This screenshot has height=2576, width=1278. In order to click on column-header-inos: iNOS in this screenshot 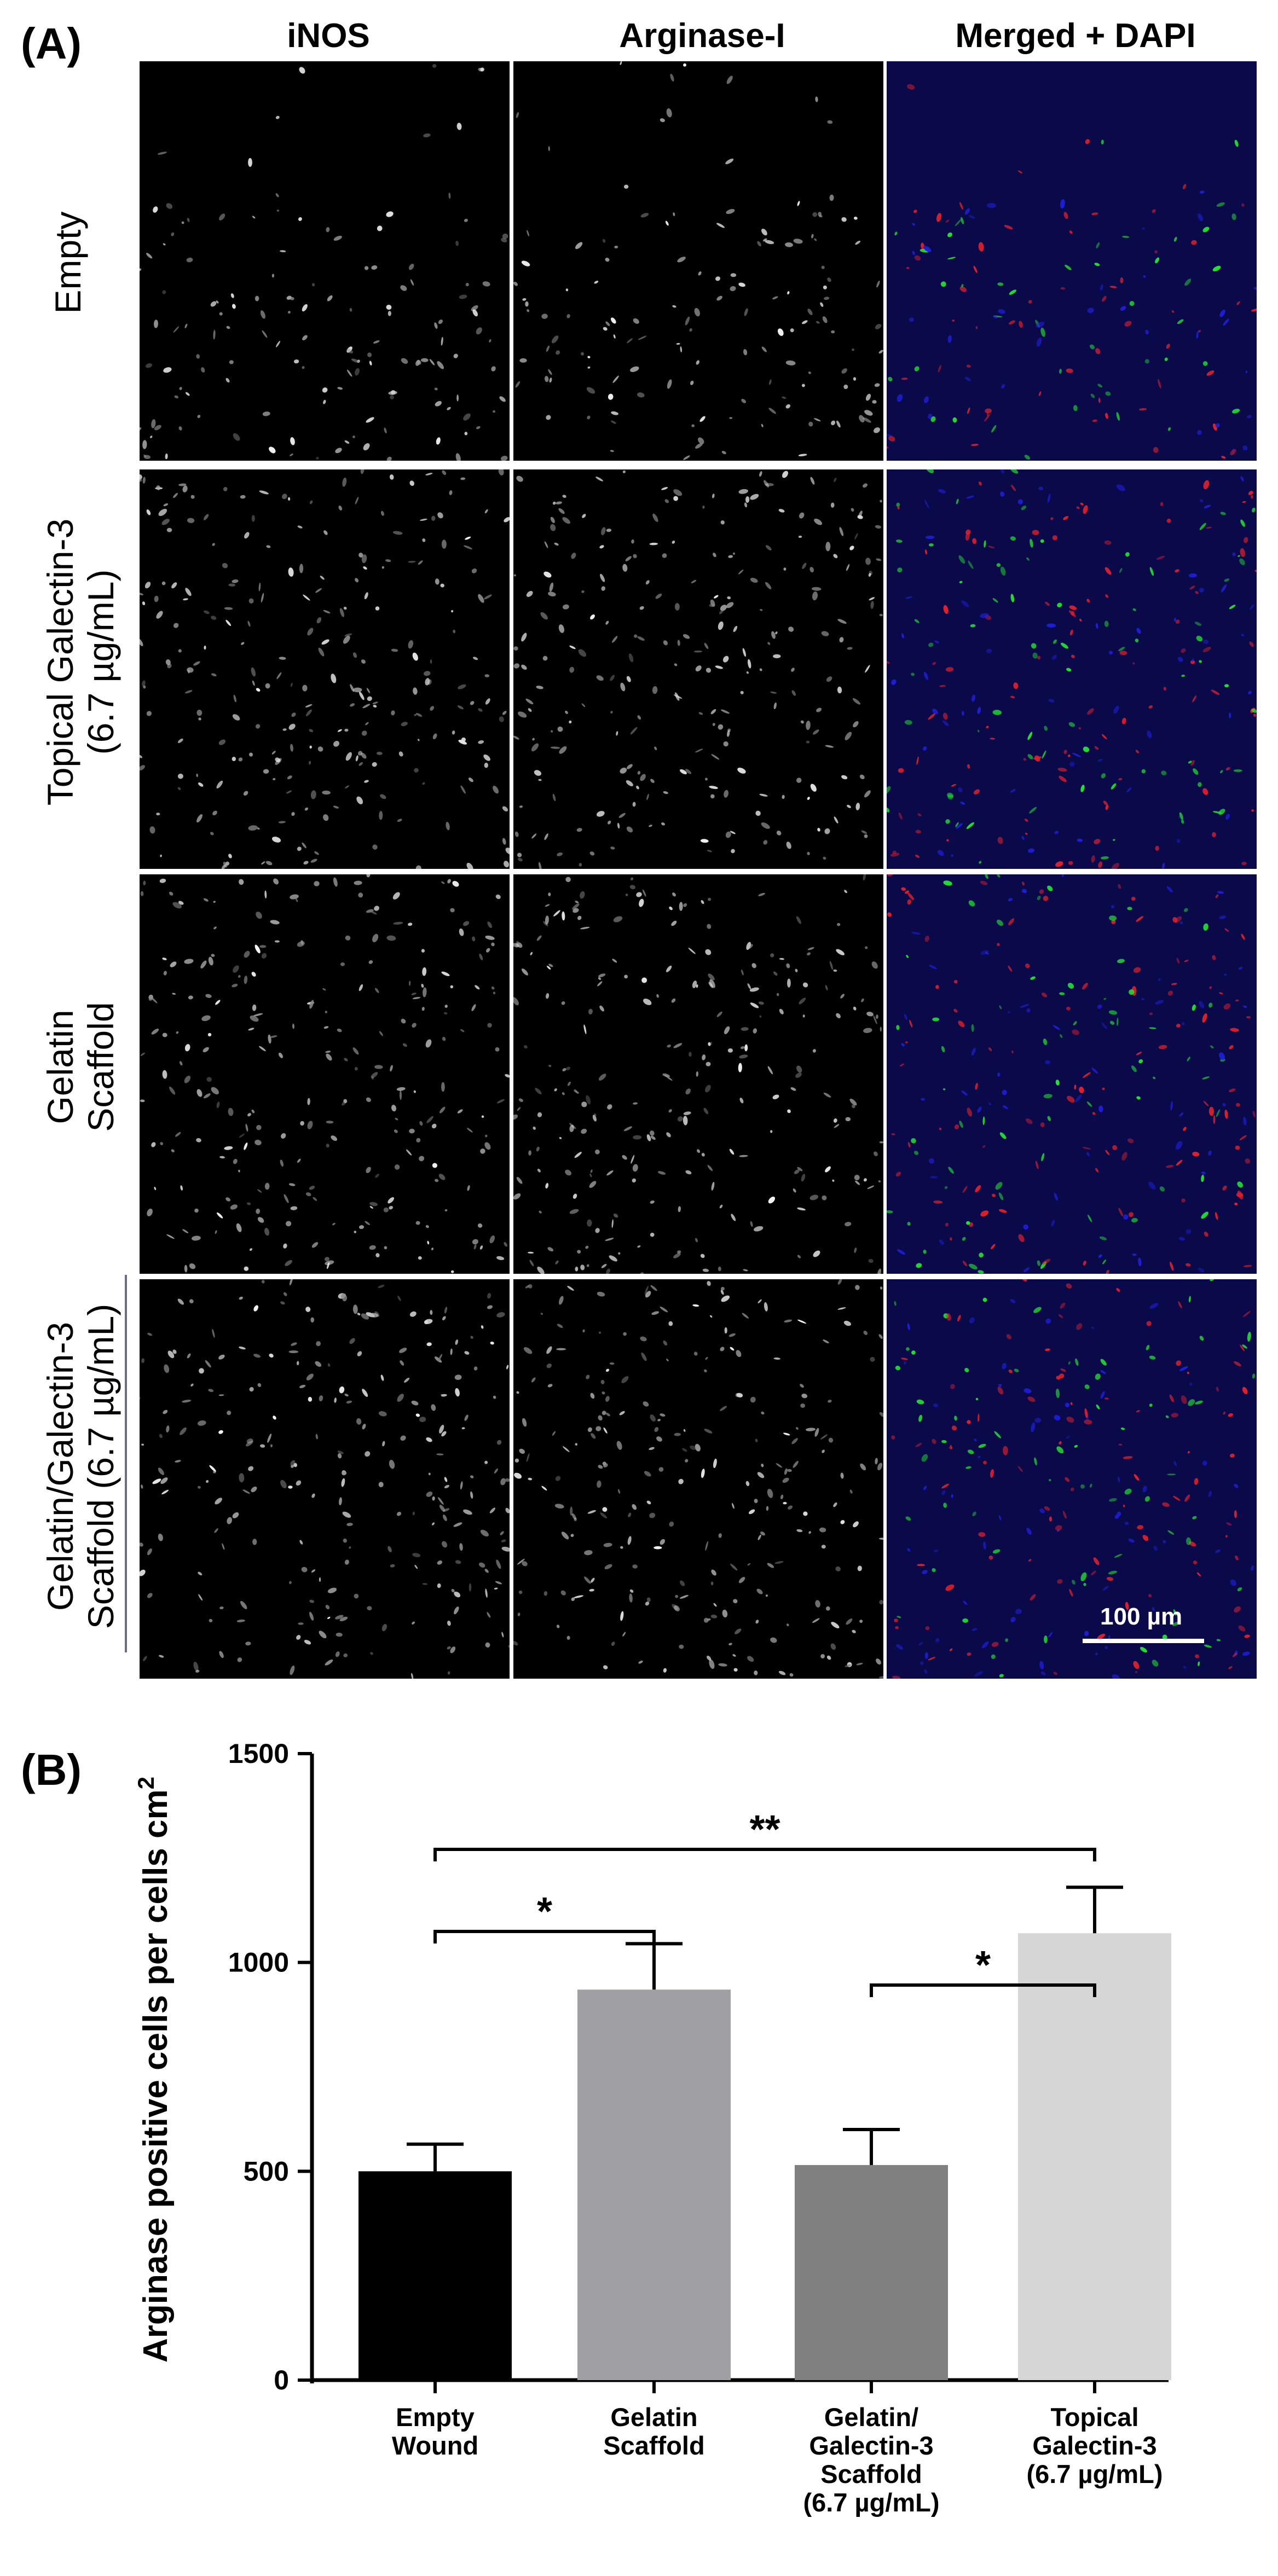, I will do `click(329, 36)`.